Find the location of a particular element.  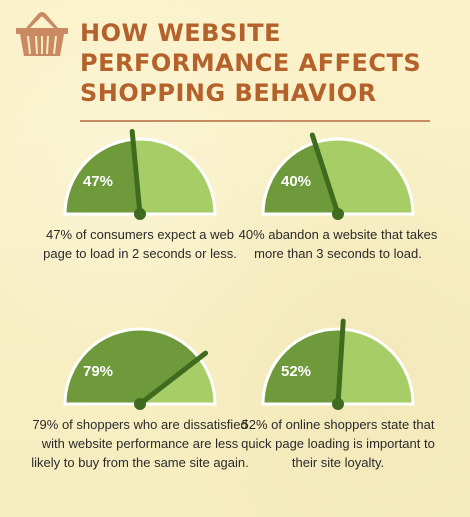

title-line: Shopping Behavior is located at coordinates (228, 93).